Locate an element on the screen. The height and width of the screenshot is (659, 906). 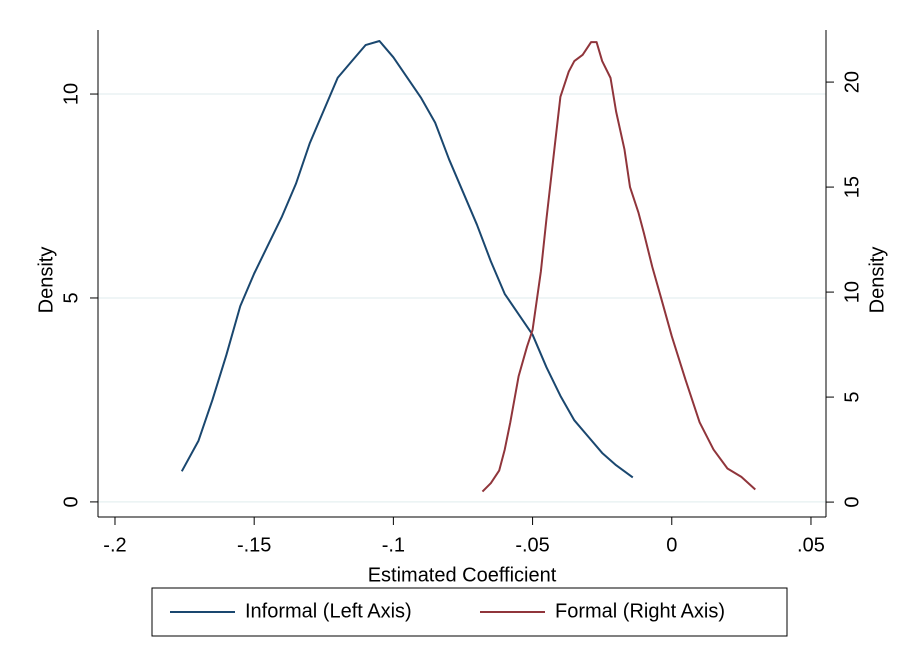
y2-tick-label: 5 is located at coordinates (852, 397).